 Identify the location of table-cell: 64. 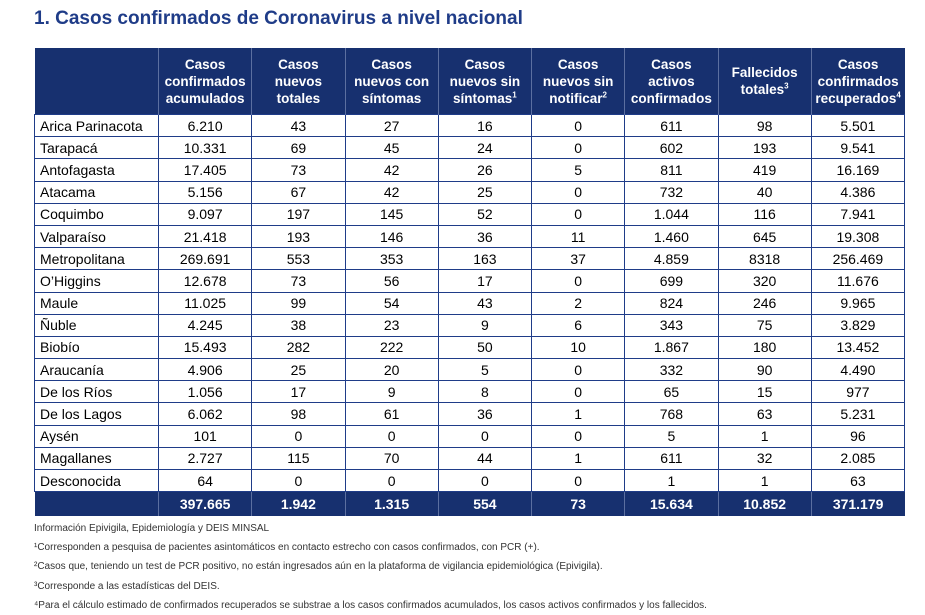
(205, 480).